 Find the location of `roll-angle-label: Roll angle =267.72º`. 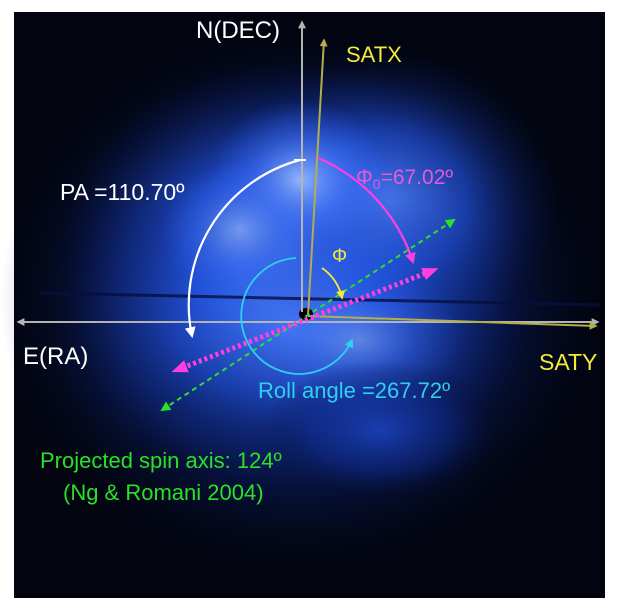

roll-angle-label: Roll angle =267.72º is located at coordinates (354, 390).